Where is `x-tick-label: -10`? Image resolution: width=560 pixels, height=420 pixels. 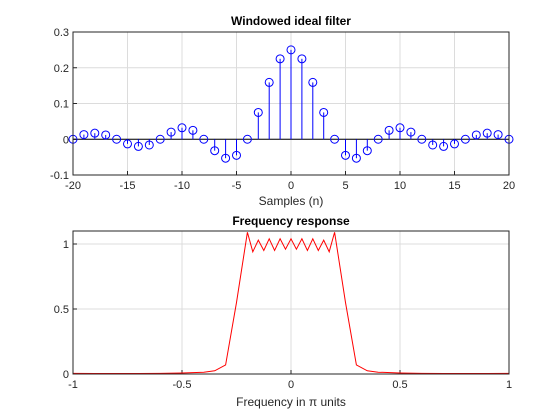
x-tick-label: -10 is located at coordinates (182, 186).